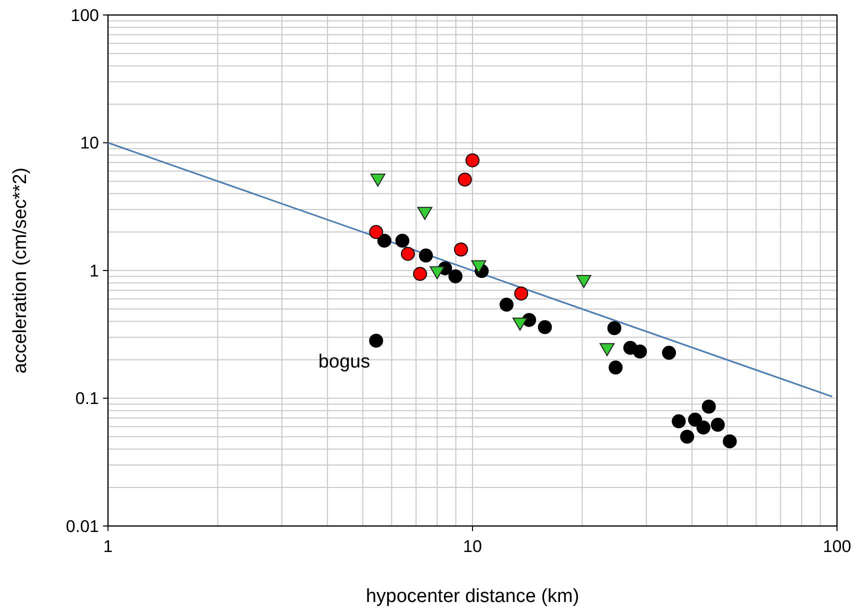 The width and height of the screenshot is (858, 614). I want to click on y-tick-label: 0.01, so click(82, 526).